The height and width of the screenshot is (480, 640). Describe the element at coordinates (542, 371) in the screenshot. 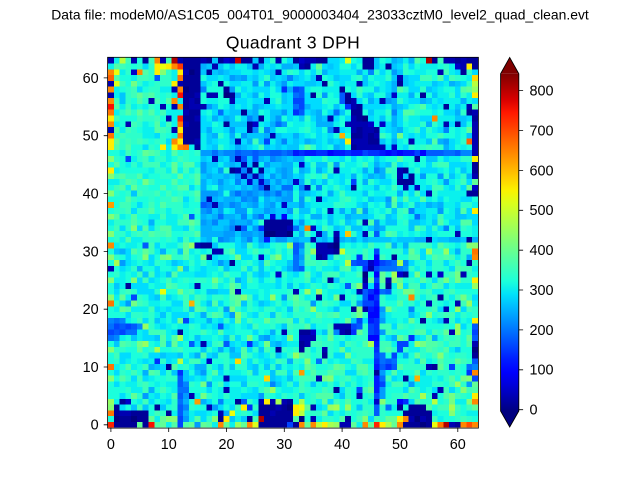

I see `svg-text: 100` at that location.